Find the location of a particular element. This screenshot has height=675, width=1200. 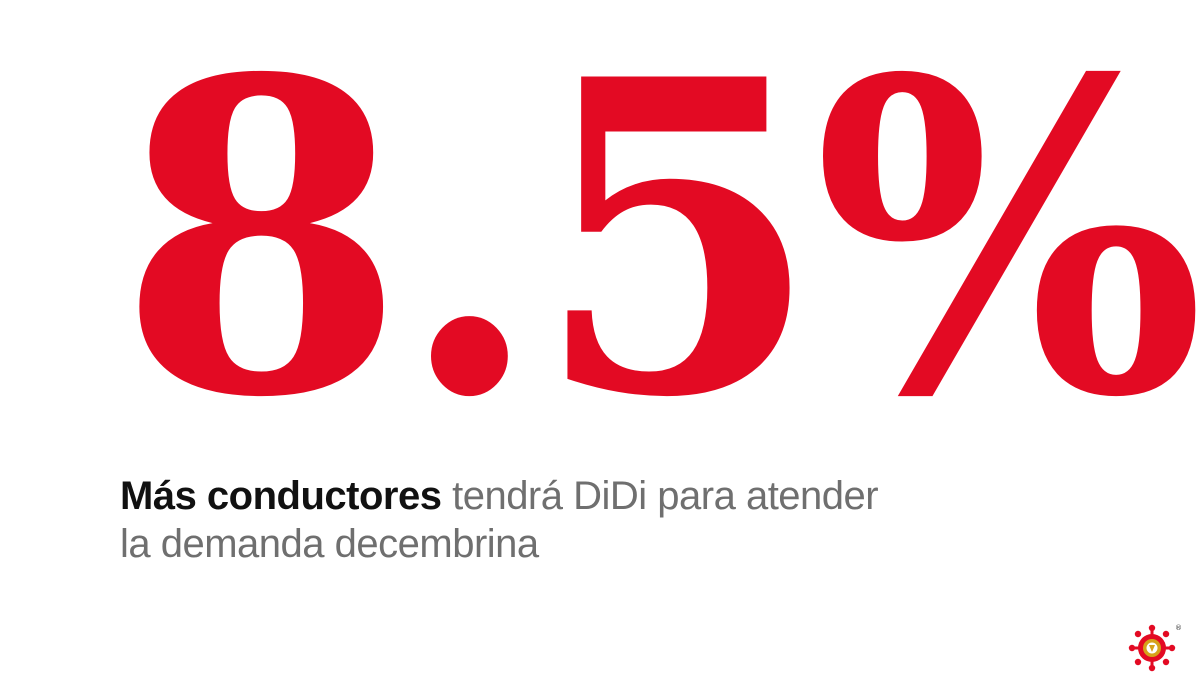

caption-line-2: la demanda decembrina is located at coordinates (329, 544).